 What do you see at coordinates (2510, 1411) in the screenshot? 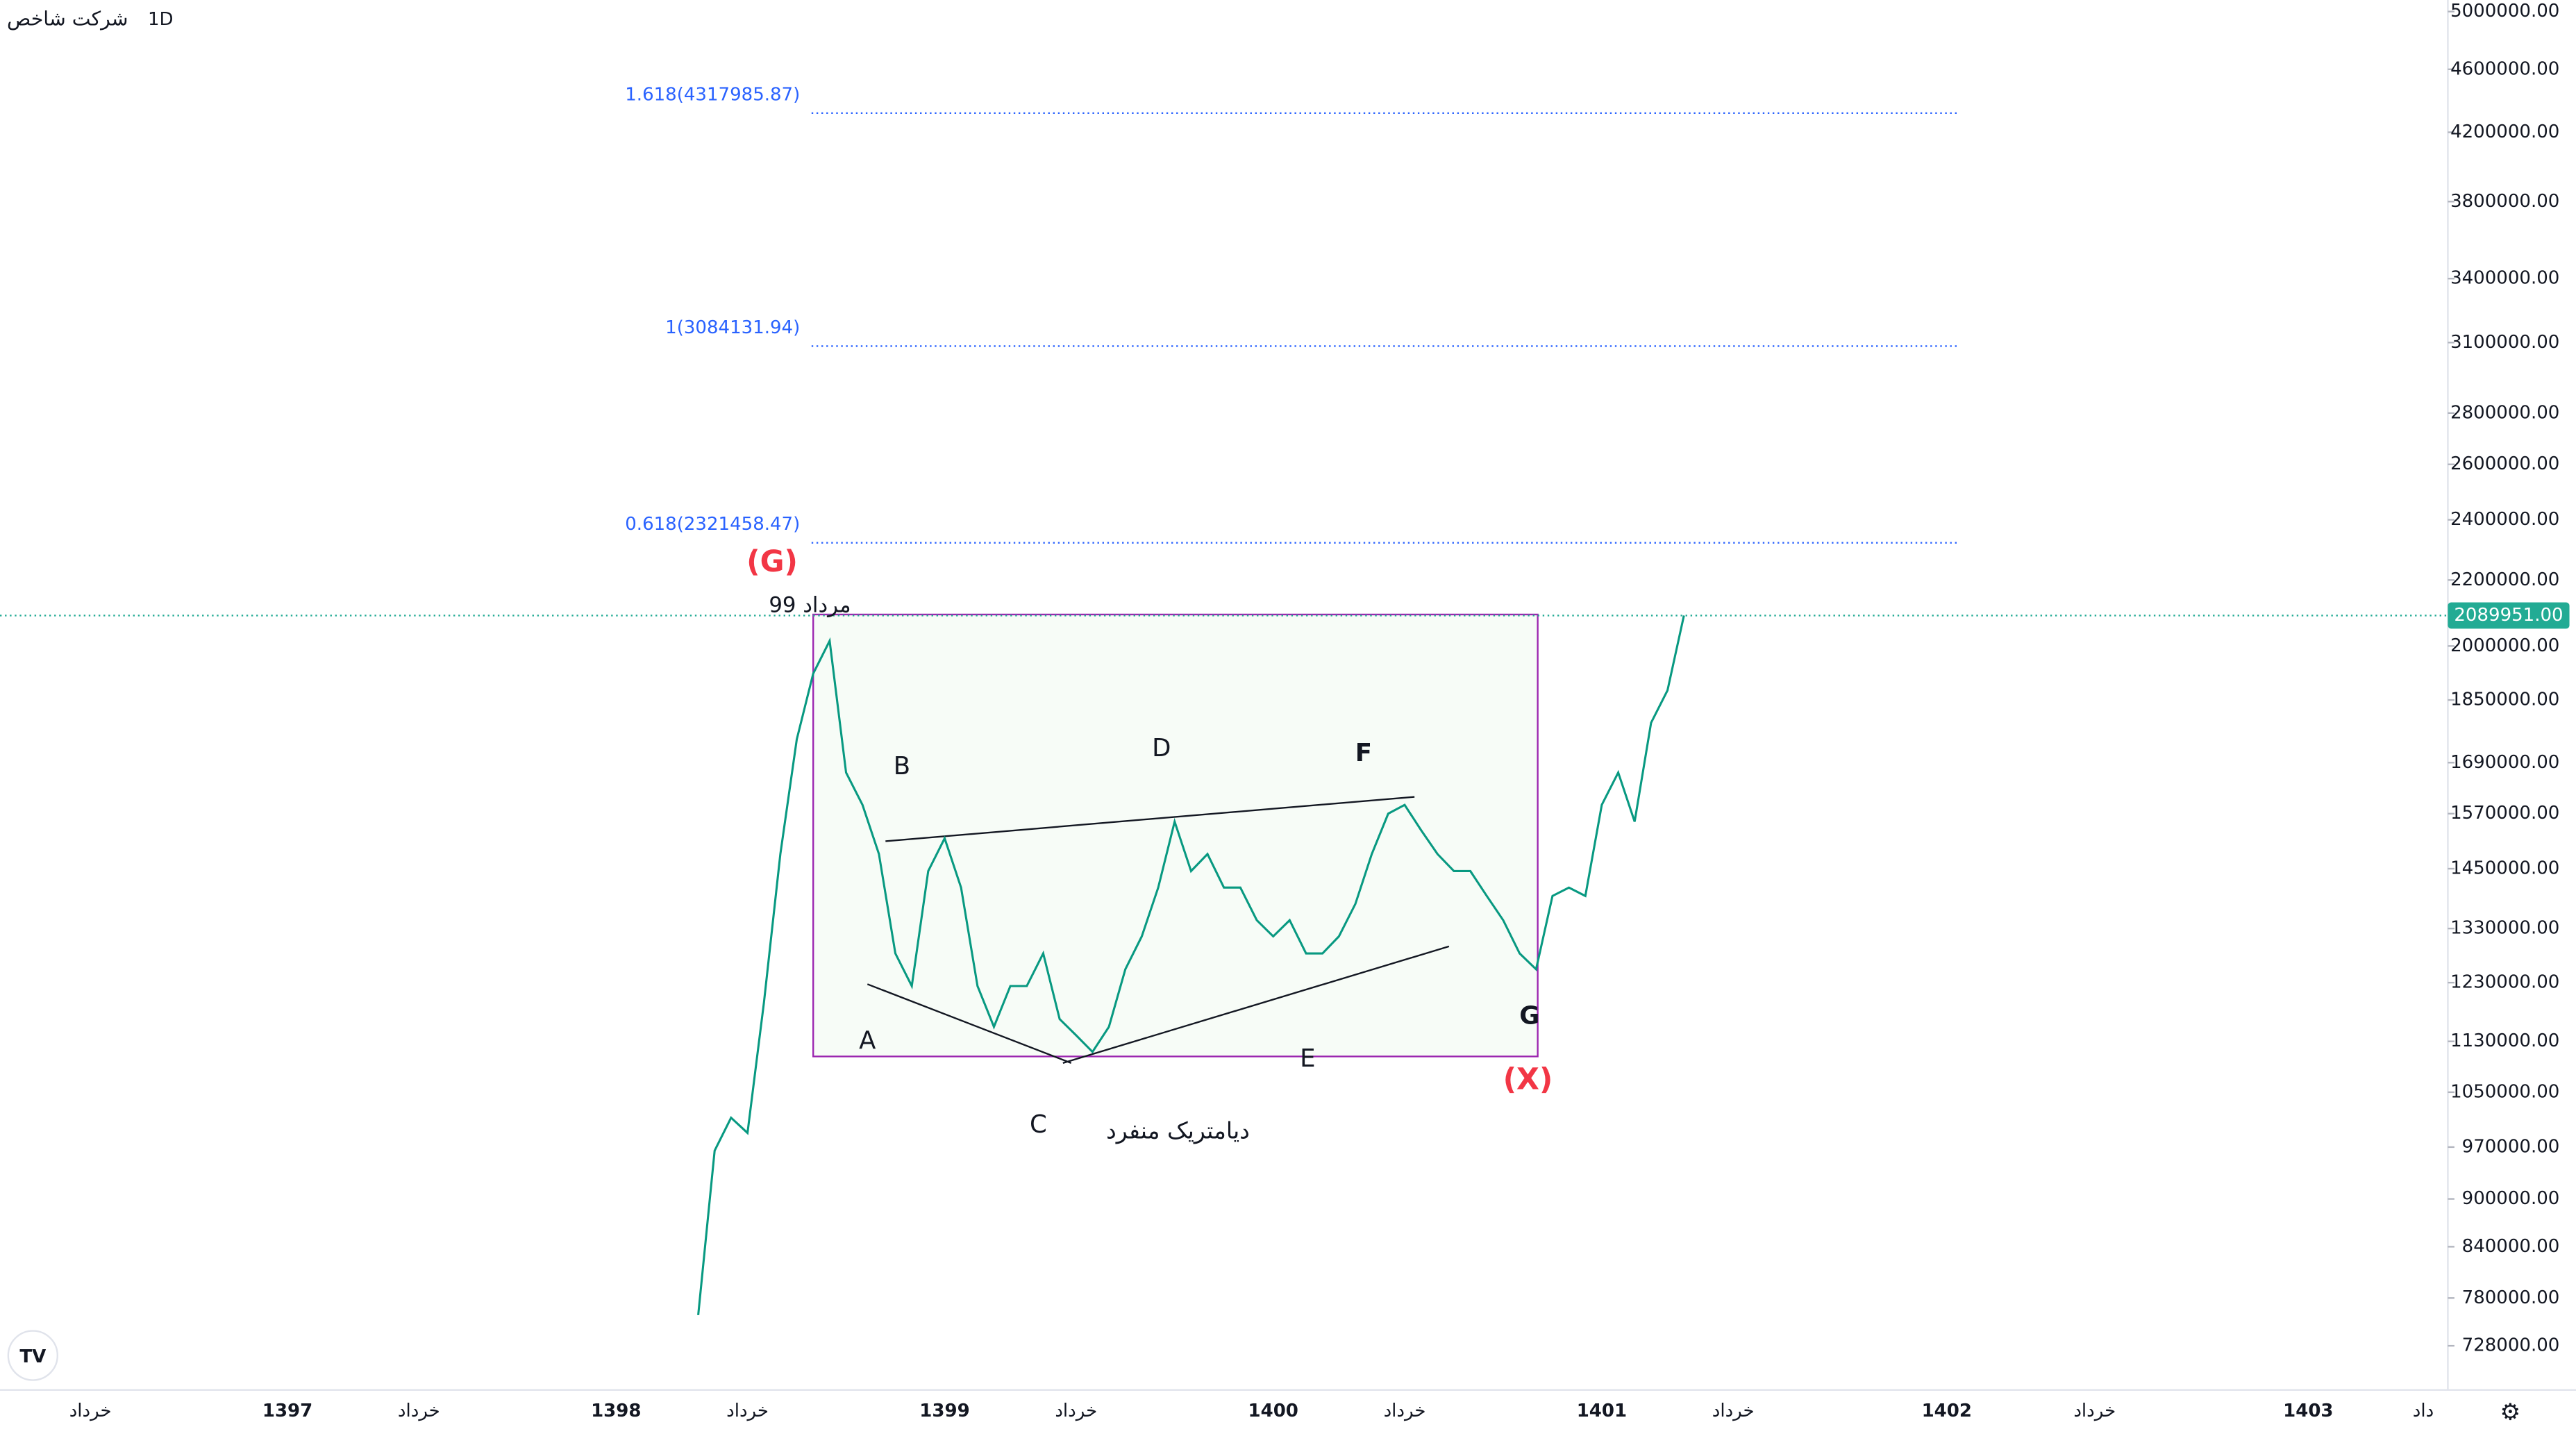
I see `settings-icon: ⚙` at bounding box center [2510, 1411].